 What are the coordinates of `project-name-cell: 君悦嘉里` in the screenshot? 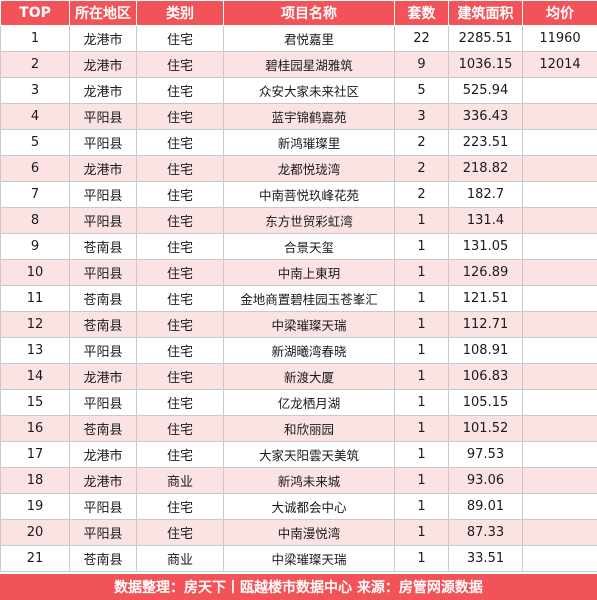 It's located at (309, 38).